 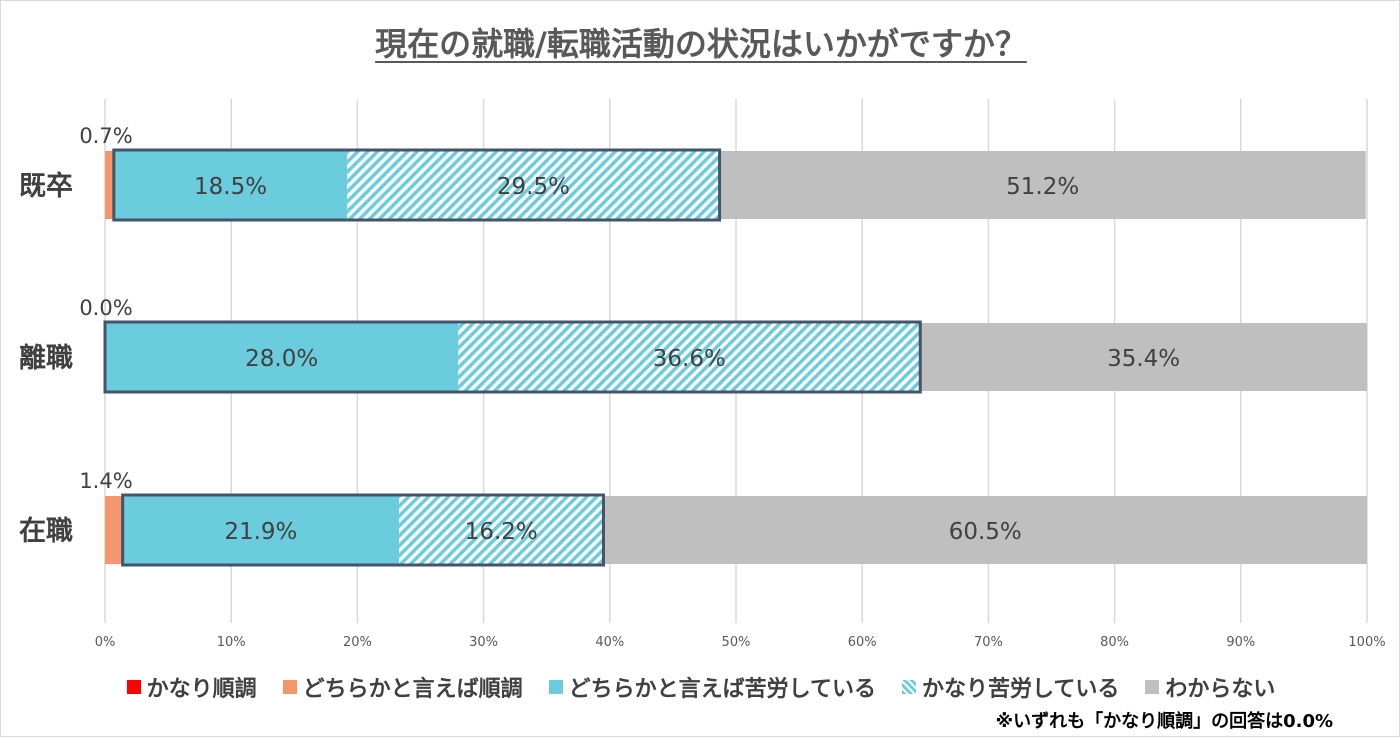 I want to click on data-label: 36.6%, so click(x=689, y=359).